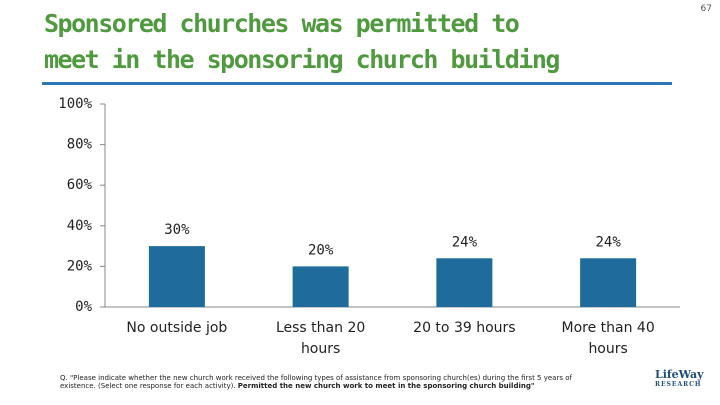  What do you see at coordinates (177, 230) in the screenshot?
I see `value-label: 30%` at bounding box center [177, 230].